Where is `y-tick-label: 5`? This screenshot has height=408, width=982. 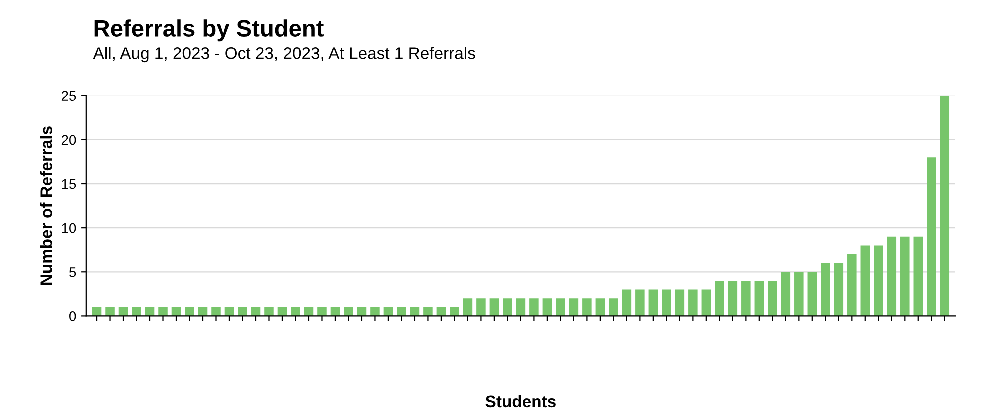 y-tick-label: 5 is located at coordinates (73, 273).